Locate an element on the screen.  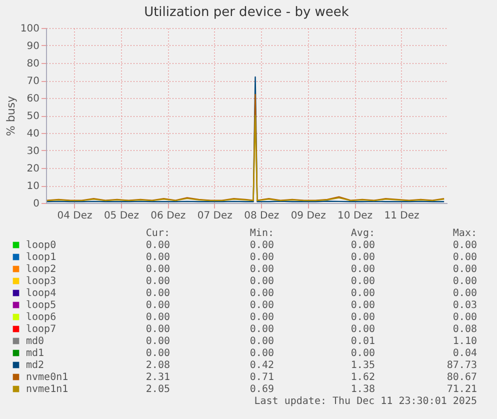
x-tick-label: 08 Dez is located at coordinates (262, 216).